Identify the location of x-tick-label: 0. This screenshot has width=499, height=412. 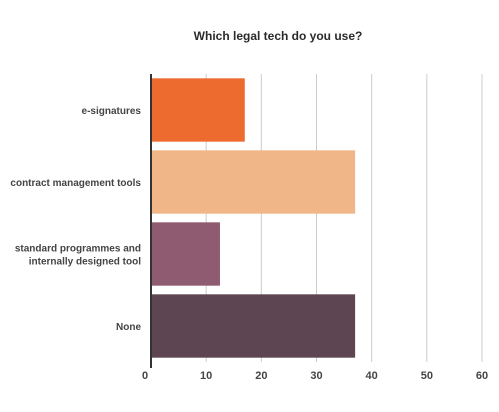
(145, 376).